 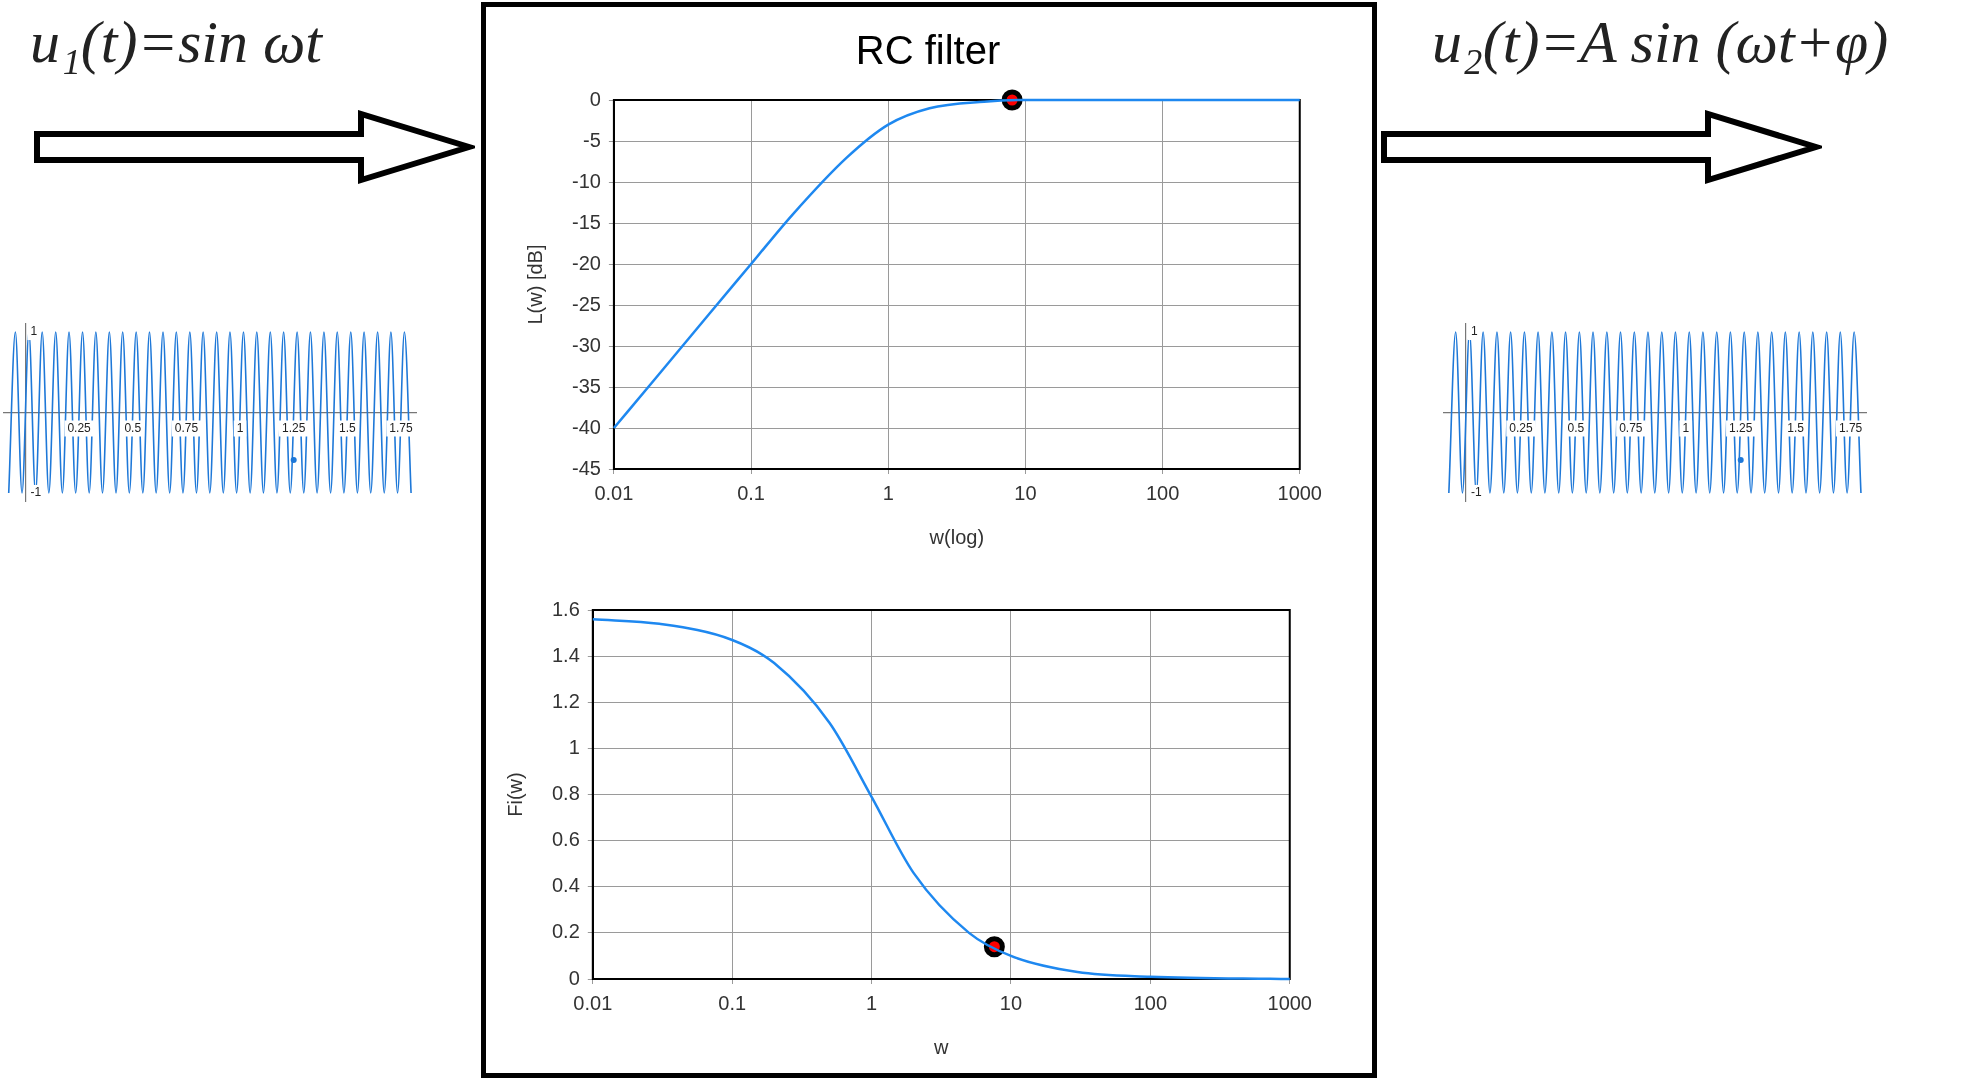 I want to click on y-tick-label: -15, so click(x=586, y=221).